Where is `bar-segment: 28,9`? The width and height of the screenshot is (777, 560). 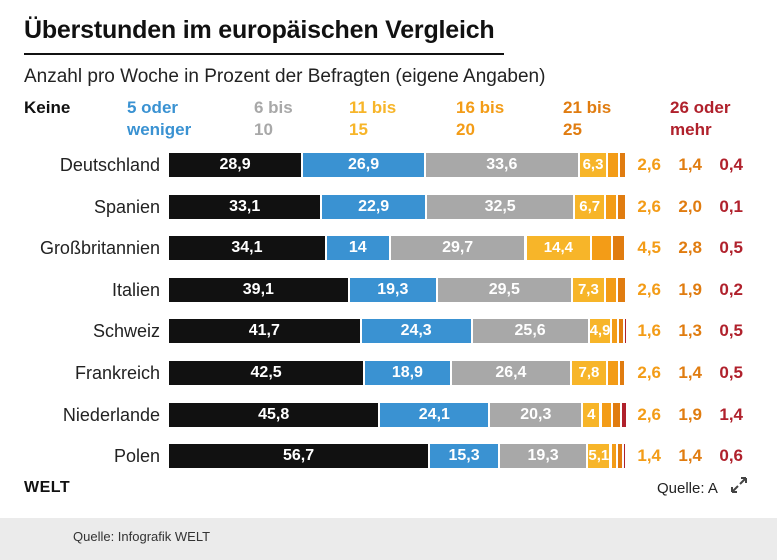
bar-segment: 28,9 is located at coordinates (235, 165).